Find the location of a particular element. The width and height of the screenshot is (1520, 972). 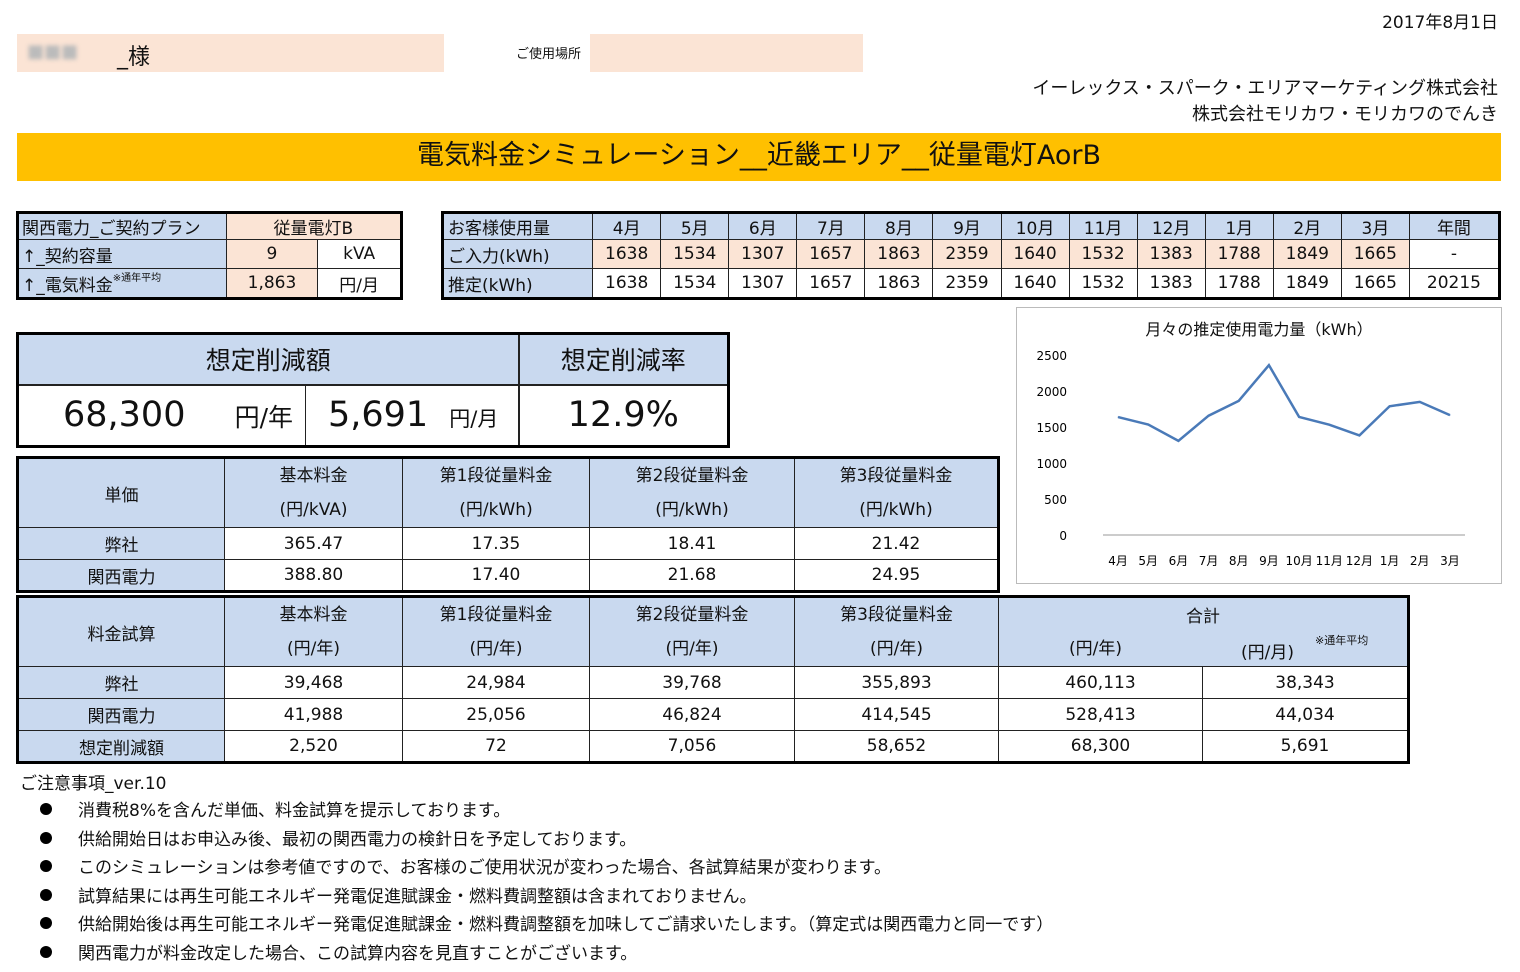

note-item: 消費税8%を含んだ単価、料金試算を提示しております。 is located at coordinates (275, 808).